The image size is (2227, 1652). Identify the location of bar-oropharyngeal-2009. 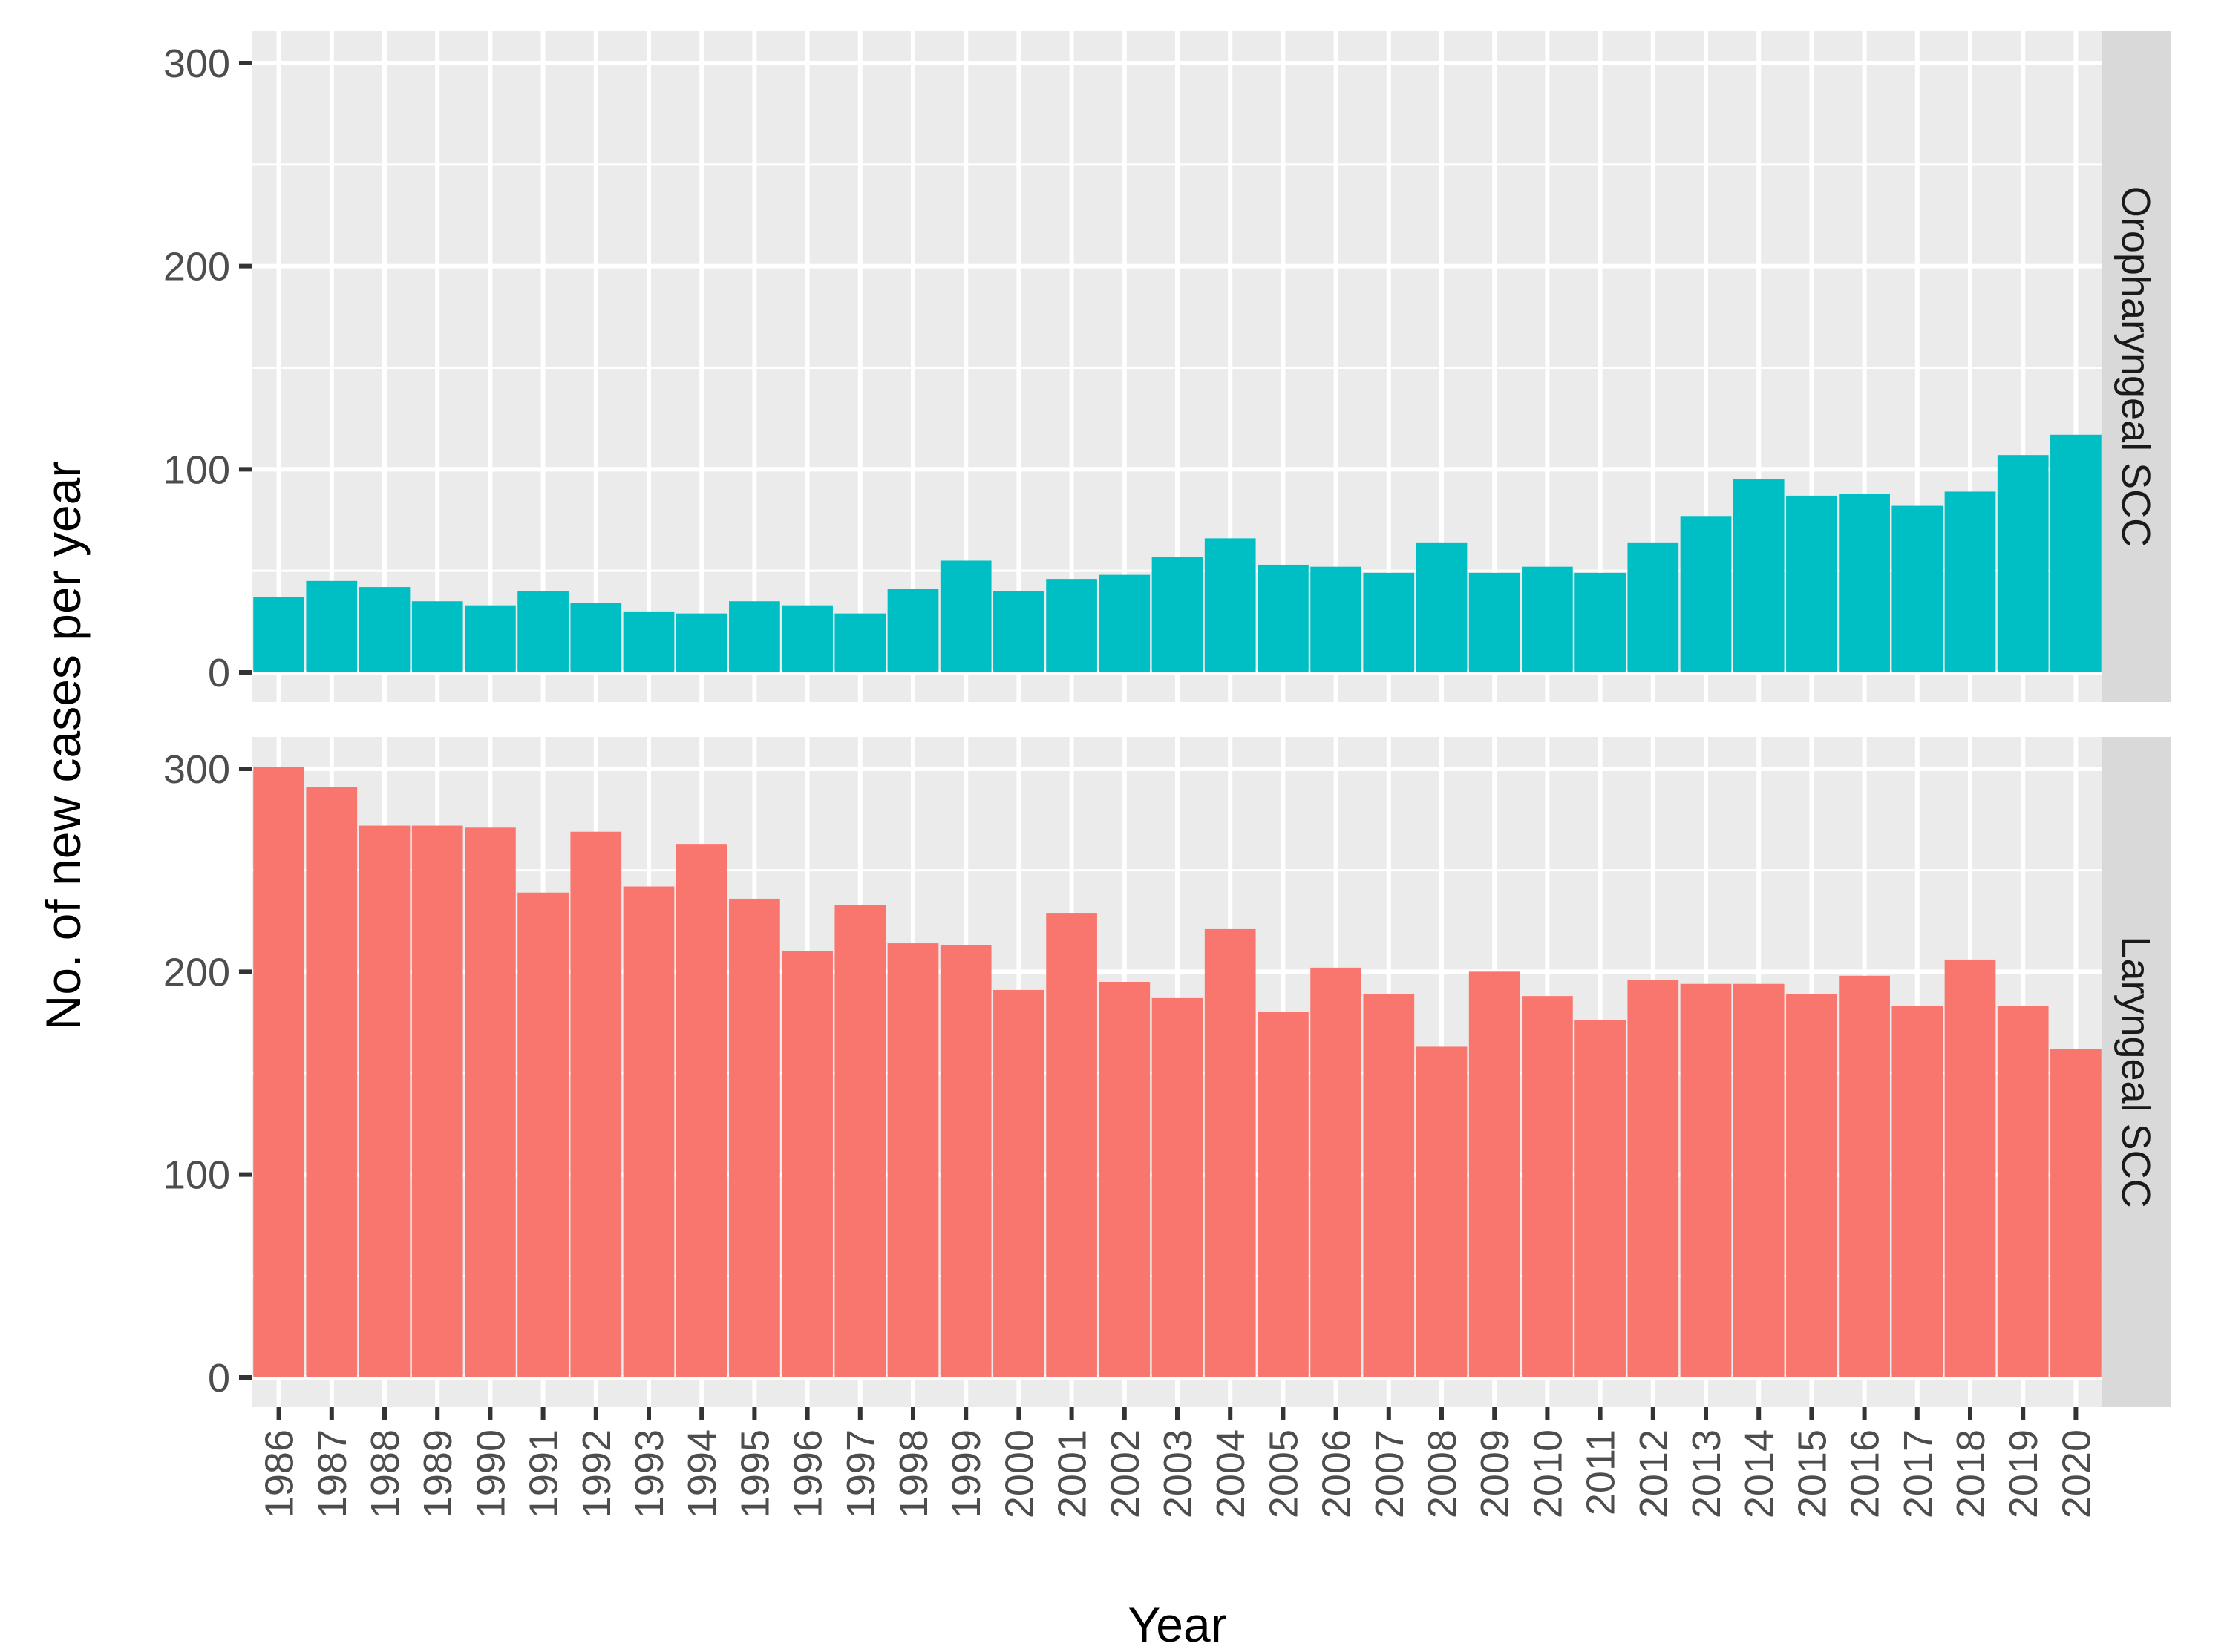
(1494, 622).